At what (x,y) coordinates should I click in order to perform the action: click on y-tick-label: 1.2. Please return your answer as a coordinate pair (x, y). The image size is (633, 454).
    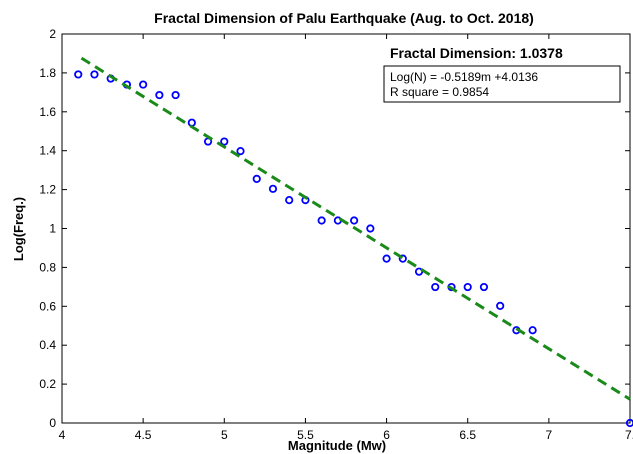
    Looking at the image, I should click on (47, 190).